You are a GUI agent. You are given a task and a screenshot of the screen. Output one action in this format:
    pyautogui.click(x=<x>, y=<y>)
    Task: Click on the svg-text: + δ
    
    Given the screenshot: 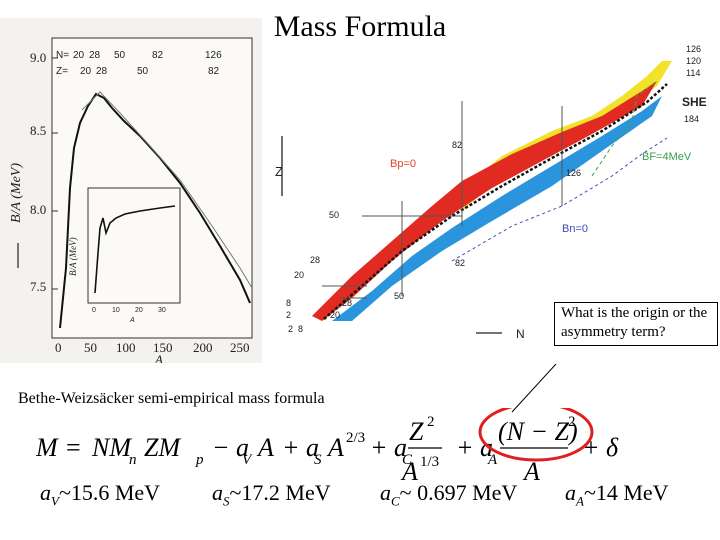 What is the action you would take?
    pyautogui.click(x=600, y=447)
    